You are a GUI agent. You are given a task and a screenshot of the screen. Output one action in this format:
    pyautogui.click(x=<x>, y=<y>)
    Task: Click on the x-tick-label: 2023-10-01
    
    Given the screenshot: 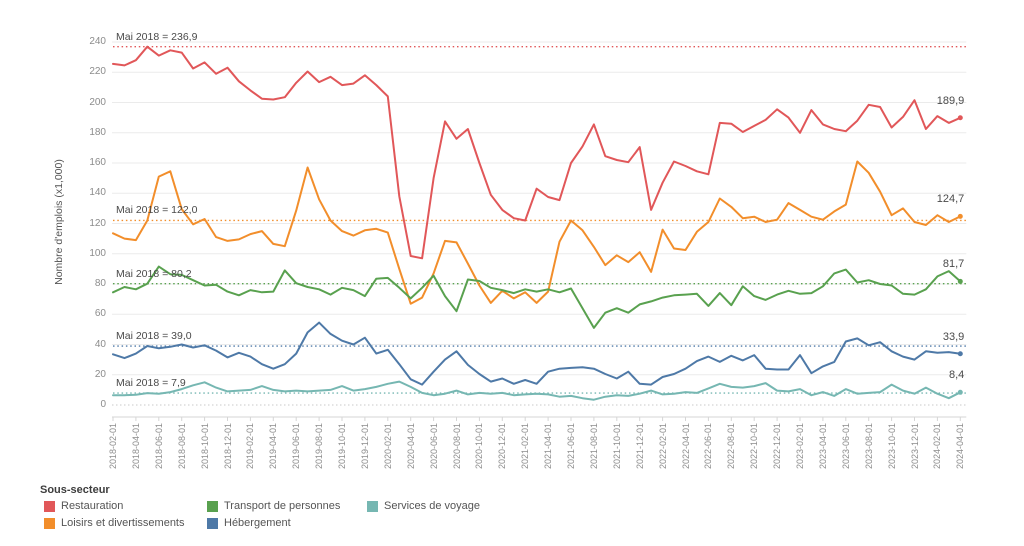 What is the action you would take?
    pyautogui.click(x=891, y=446)
    